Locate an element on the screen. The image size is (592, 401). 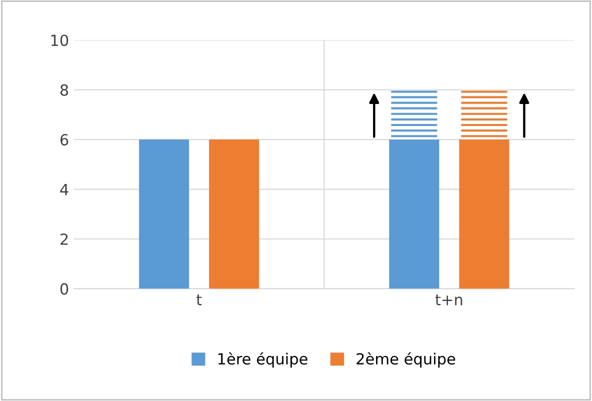
y-tick-label: 6 is located at coordinates (64, 140).